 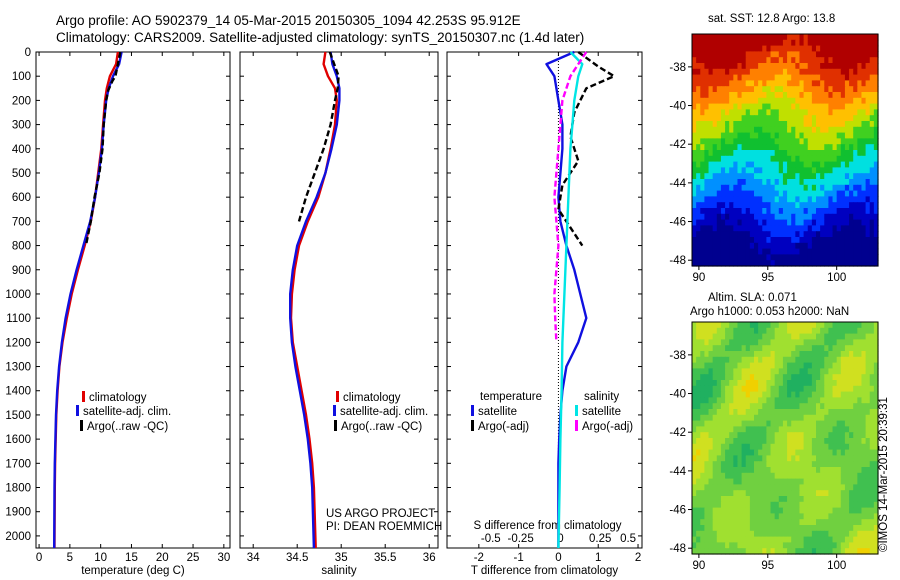 What do you see at coordinates (677, 223) in the screenshot?
I see `y-tick-label: -46` at bounding box center [677, 223].